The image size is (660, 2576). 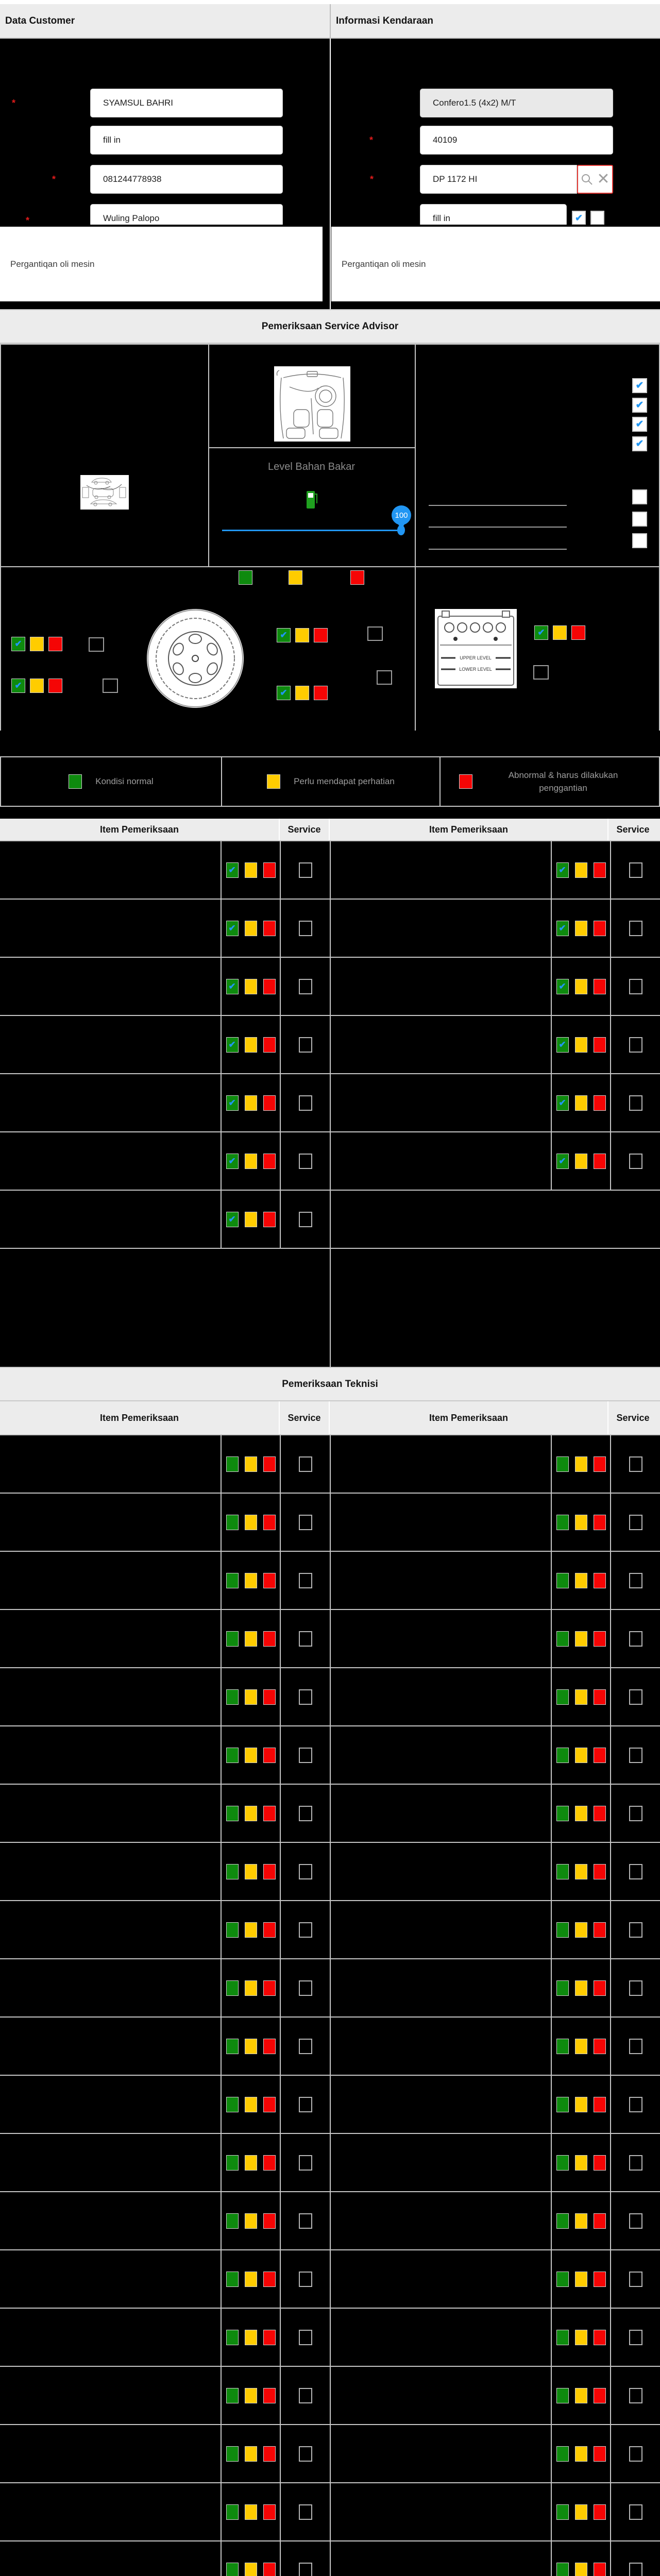 What do you see at coordinates (187, 103) in the screenshot?
I see `customer-name-field: SYAMSUL BAHRI` at bounding box center [187, 103].